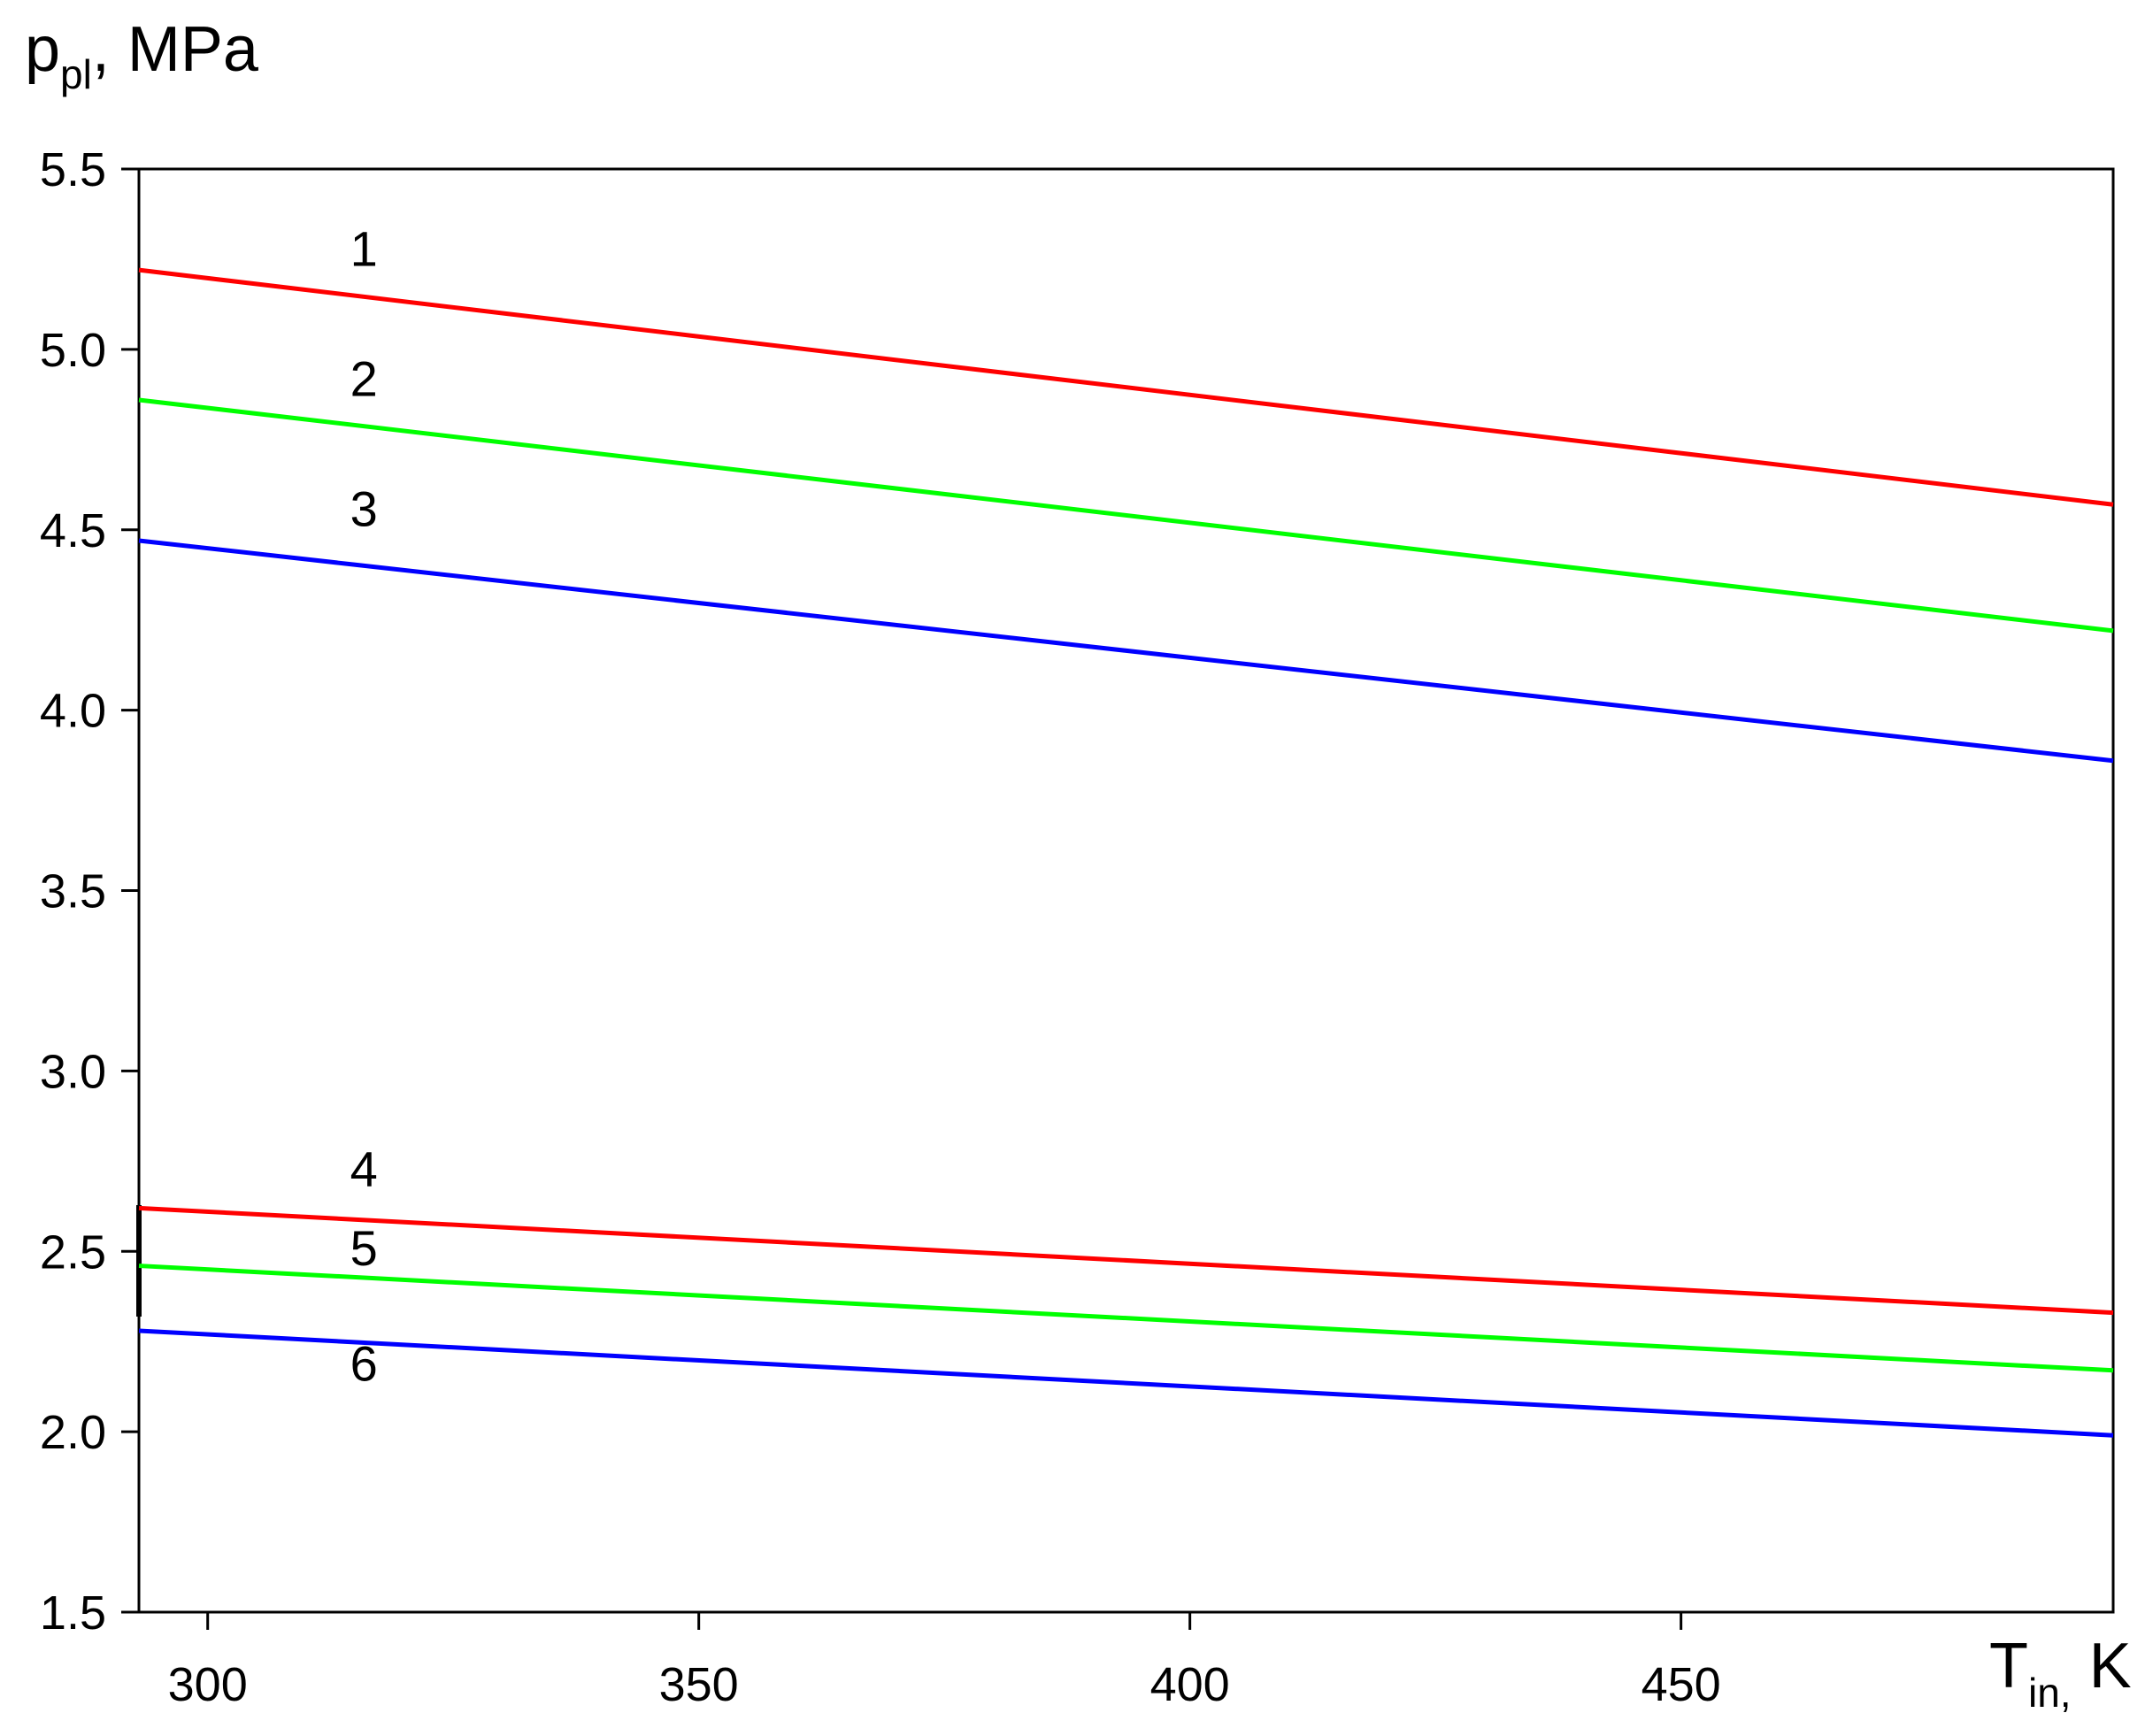 Image resolution: width=2153 pixels, height=1736 pixels. I want to click on y-tick-label: 4.5, so click(73, 531).